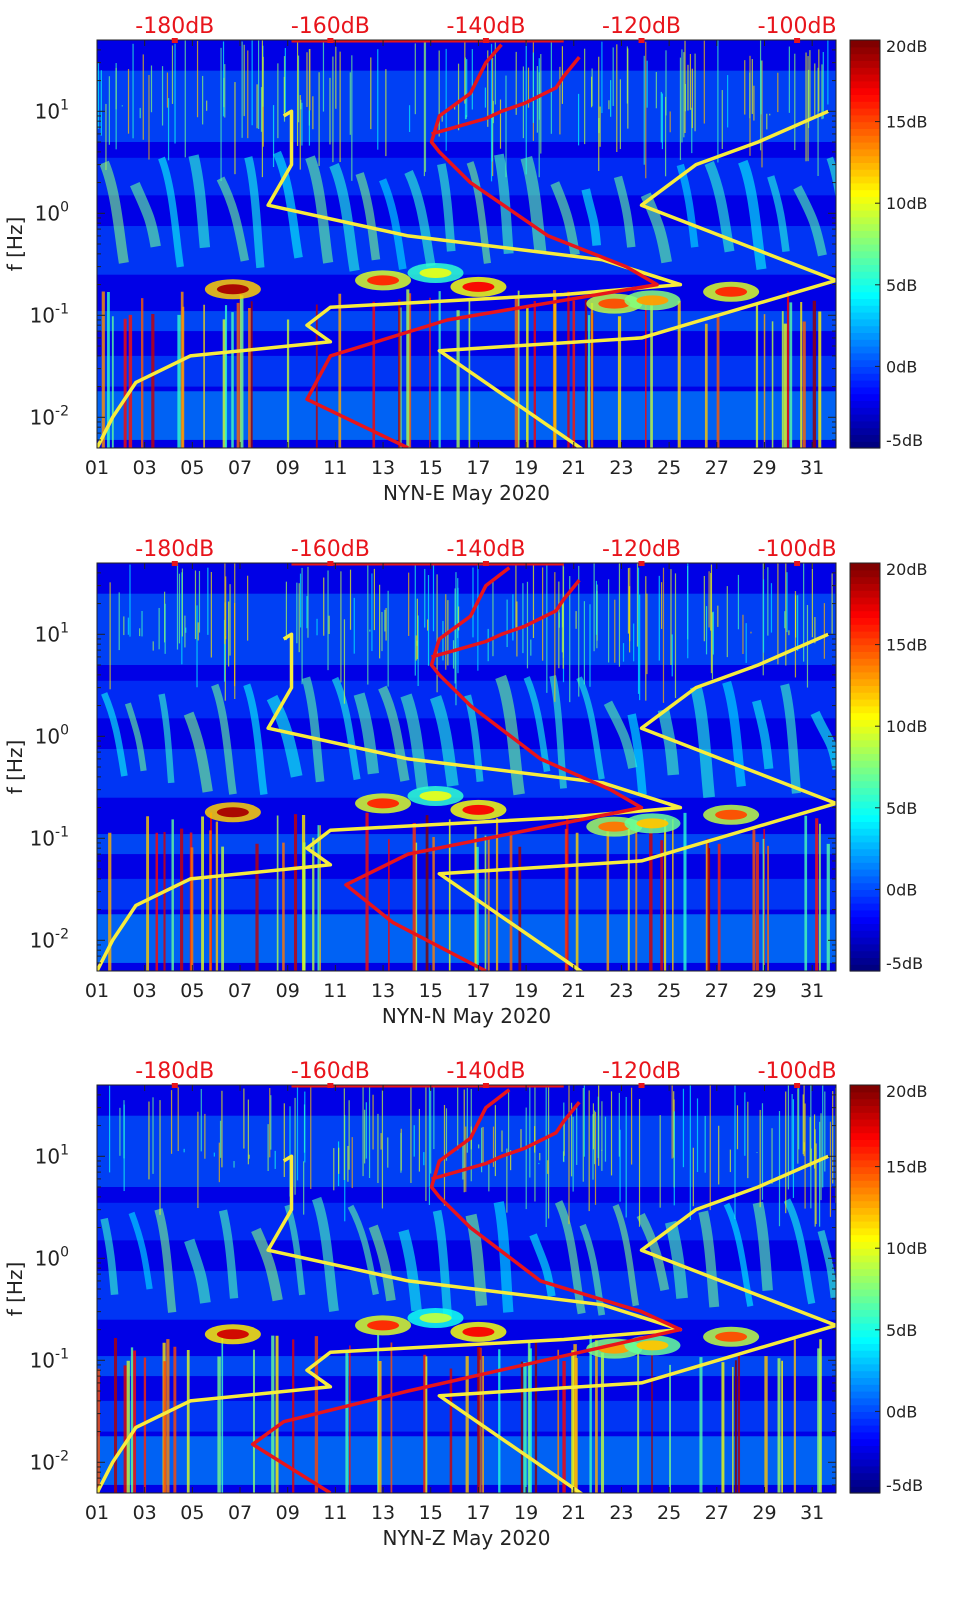 This screenshot has height=1599, width=962. What do you see at coordinates (330, 549) in the screenshot?
I see `top-db-label: -160dB` at bounding box center [330, 549].